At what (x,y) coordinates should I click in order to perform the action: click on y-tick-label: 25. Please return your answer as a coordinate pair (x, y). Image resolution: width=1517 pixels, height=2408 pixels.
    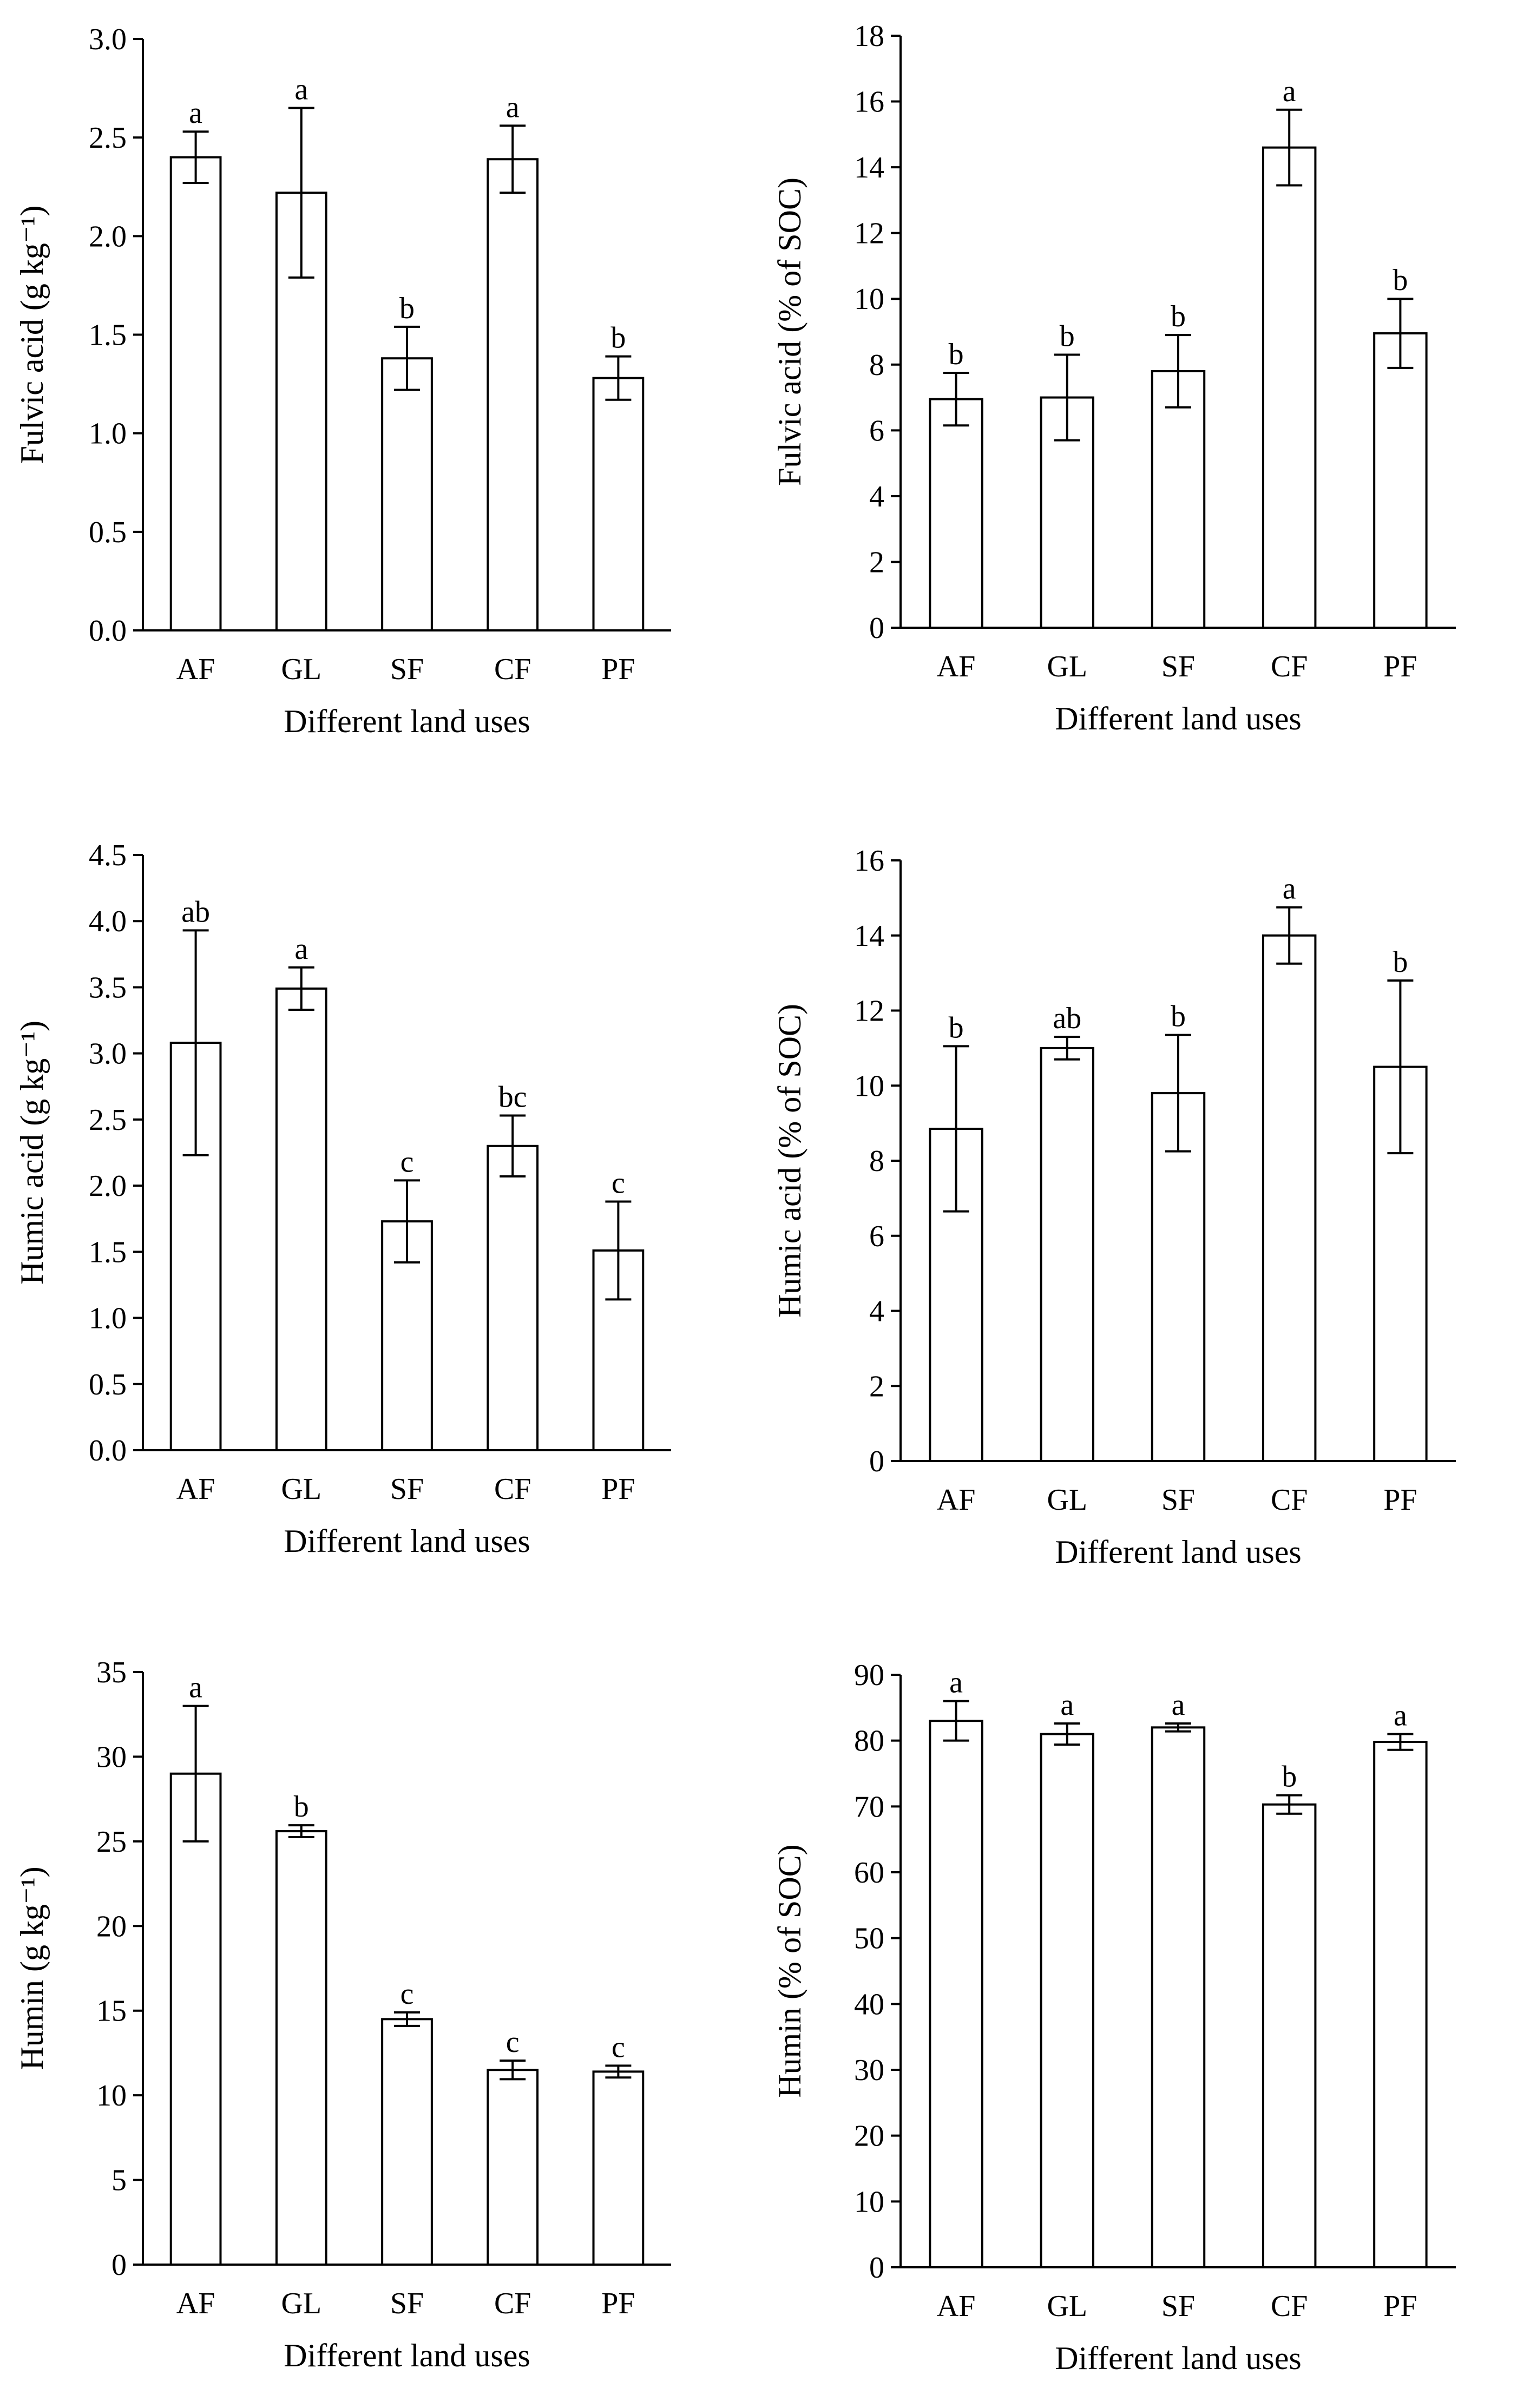
    Looking at the image, I should click on (111, 1842).